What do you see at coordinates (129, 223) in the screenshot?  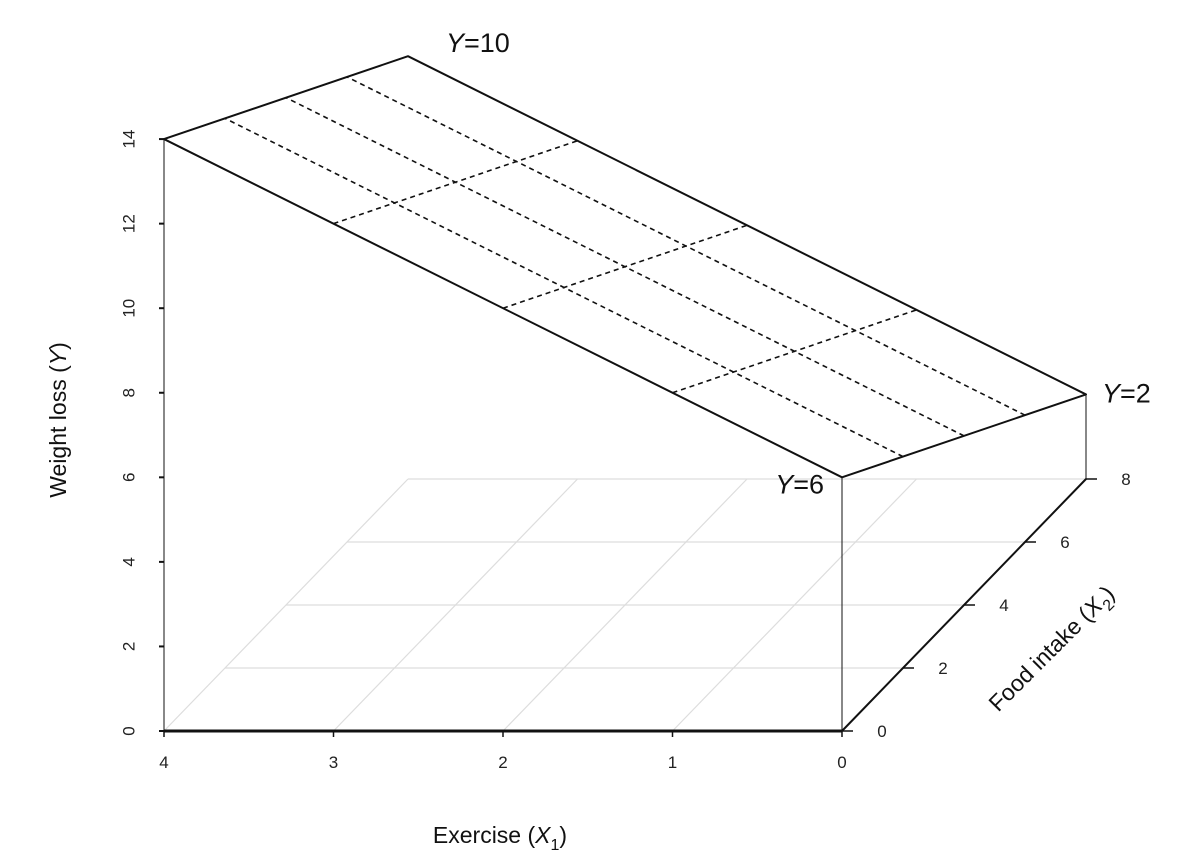 I see `y-tick-label: 12` at bounding box center [129, 223].